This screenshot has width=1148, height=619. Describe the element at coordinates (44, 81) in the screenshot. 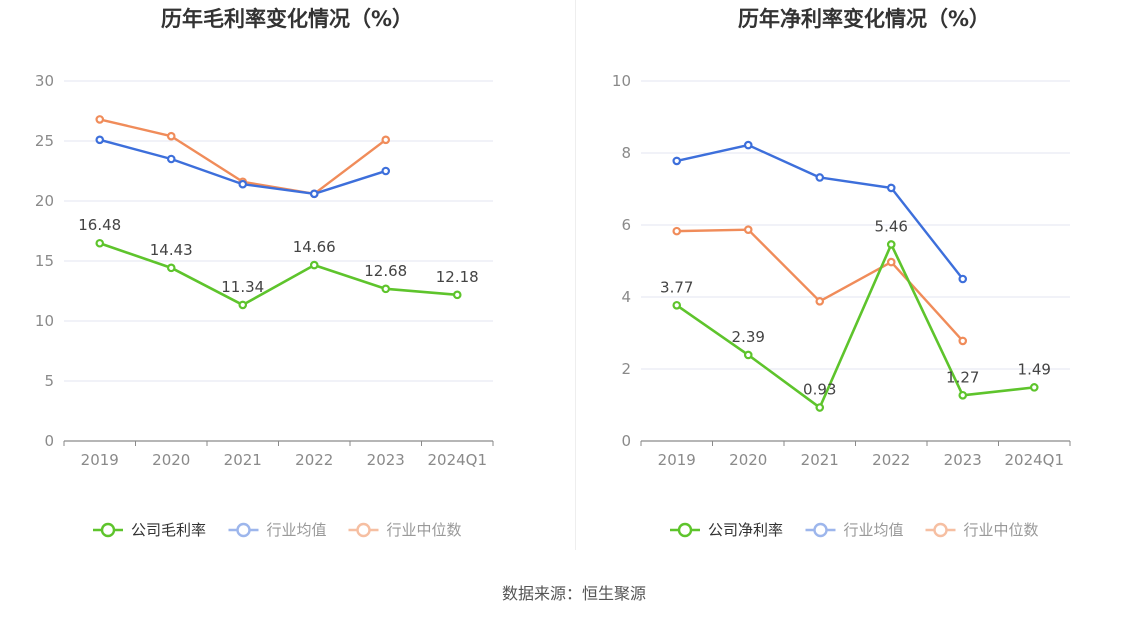

I see `y-tick-label: 30` at that location.